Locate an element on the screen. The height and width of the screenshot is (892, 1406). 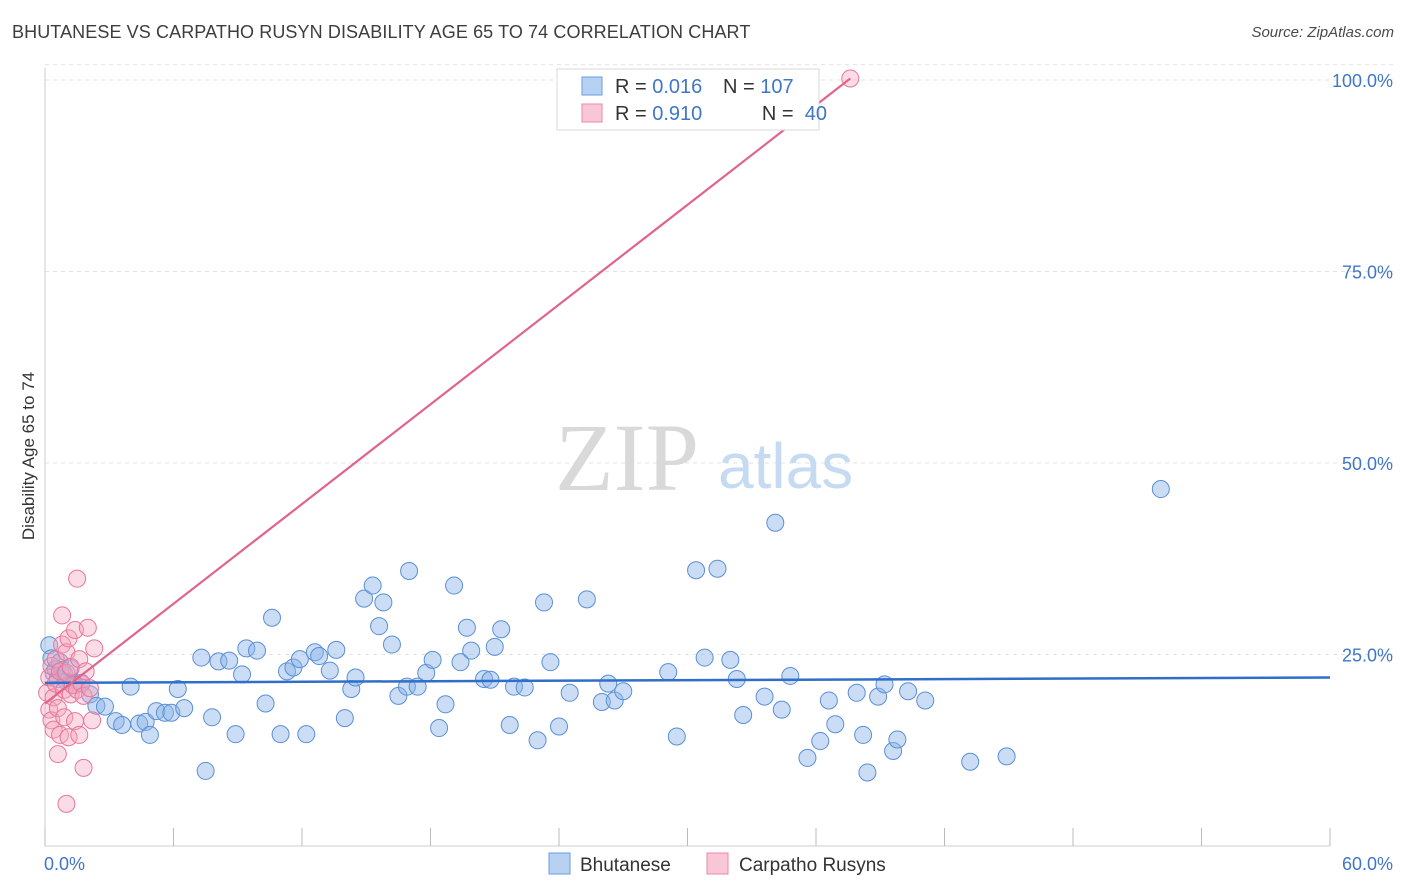
bottom-legend-swatch-pink is located at coordinates (717, 863).